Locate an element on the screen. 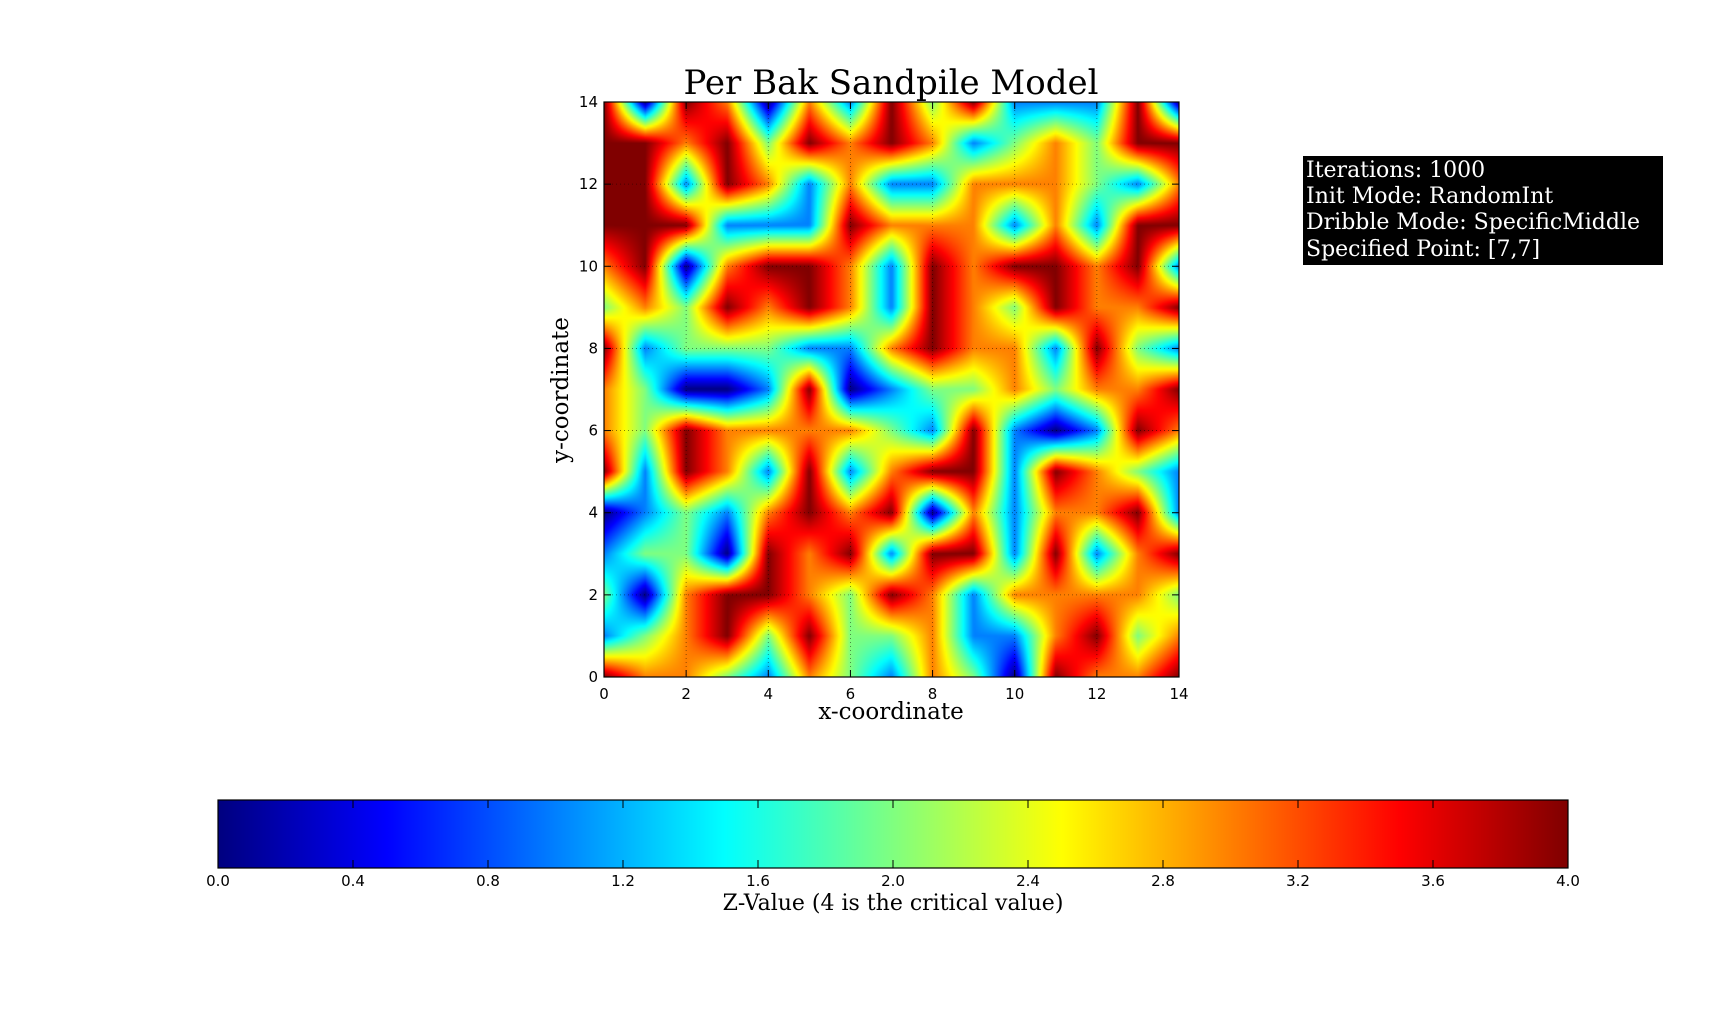 Image resolution: width=1725 pixels, height=1017 pixels. colorbar-tick-label: 3.6 is located at coordinates (1433, 881).